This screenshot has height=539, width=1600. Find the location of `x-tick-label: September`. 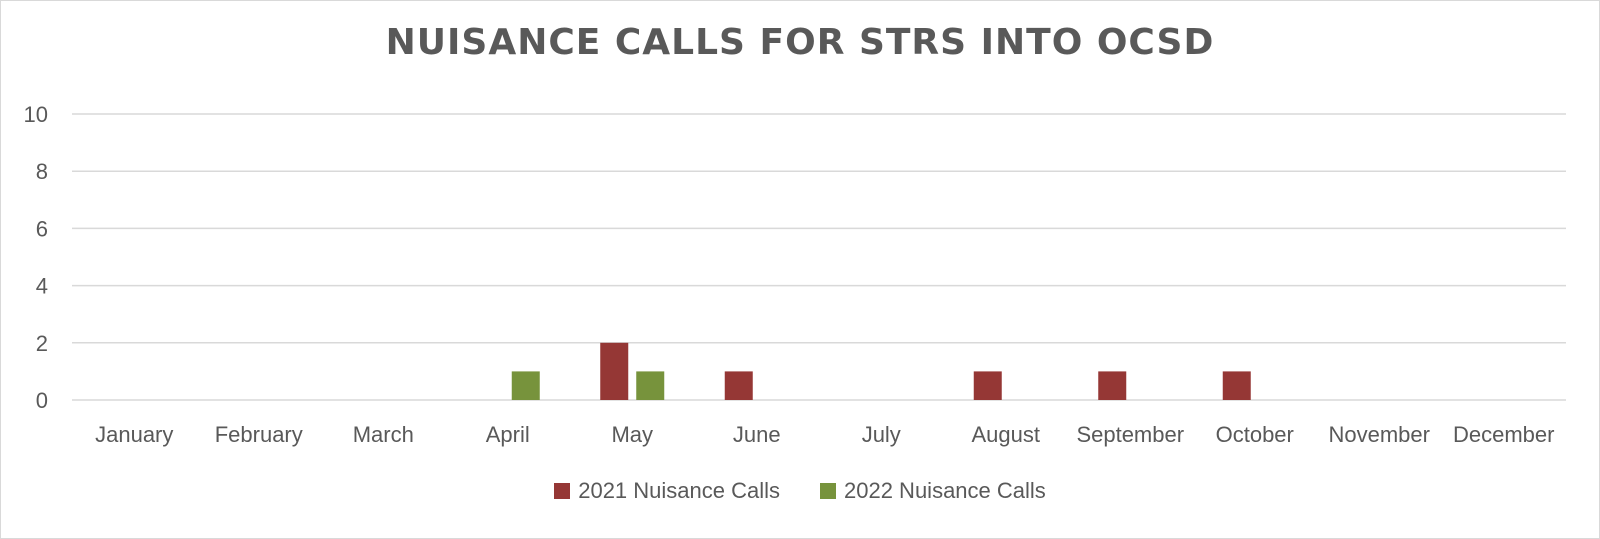

x-tick-label: September is located at coordinates (1130, 434).